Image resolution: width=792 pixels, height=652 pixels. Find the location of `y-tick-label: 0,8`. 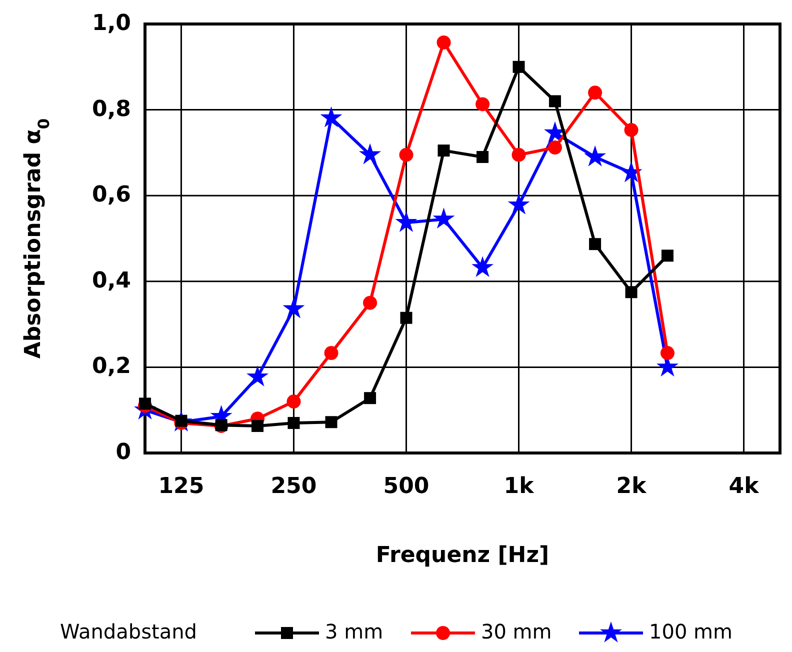

y-tick-label: 0,8 is located at coordinates (111, 109).